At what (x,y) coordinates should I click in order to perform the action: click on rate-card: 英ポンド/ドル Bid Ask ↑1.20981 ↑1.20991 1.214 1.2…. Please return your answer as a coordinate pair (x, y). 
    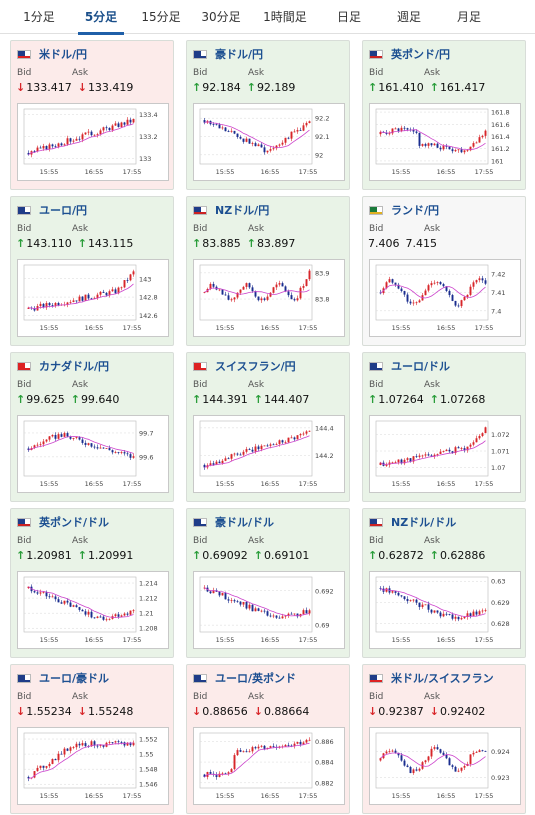
    Looking at the image, I should click on (92, 583).